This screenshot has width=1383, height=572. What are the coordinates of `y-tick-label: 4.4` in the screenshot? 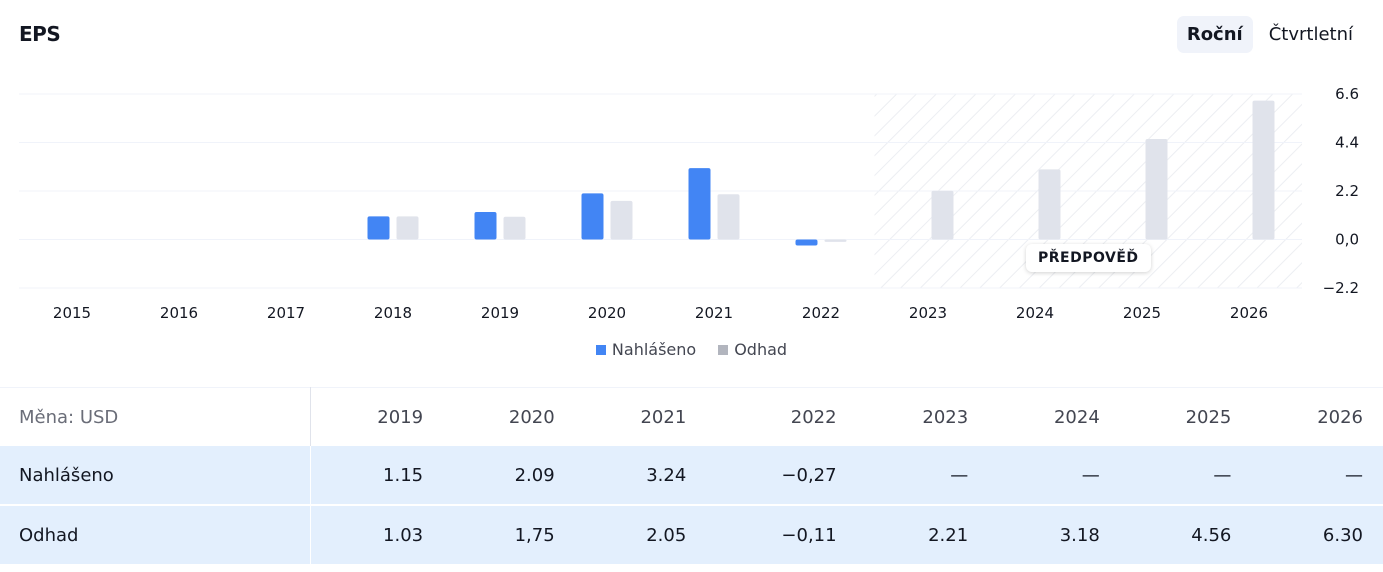 It's located at (1347, 143).